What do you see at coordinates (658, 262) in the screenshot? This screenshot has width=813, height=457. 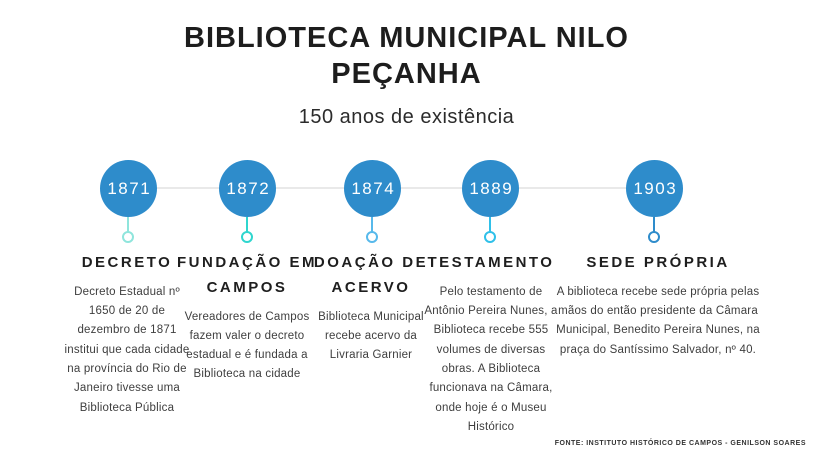 I see `event-heading: SEDE PRÓPRIA` at bounding box center [658, 262].